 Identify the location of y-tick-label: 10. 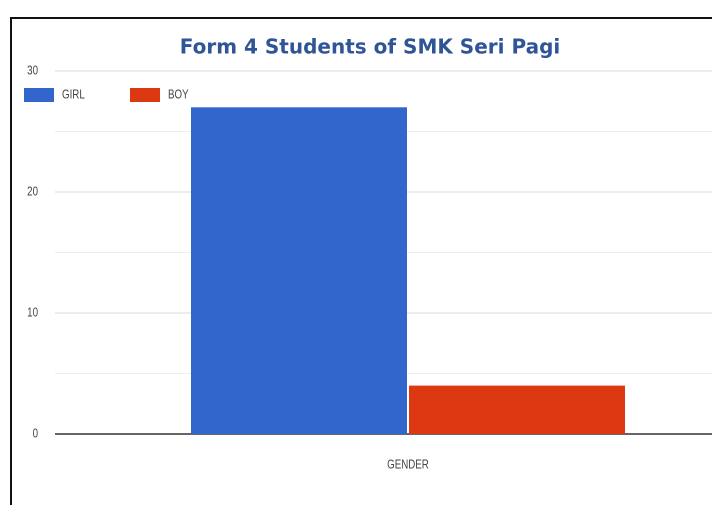
(32, 313).